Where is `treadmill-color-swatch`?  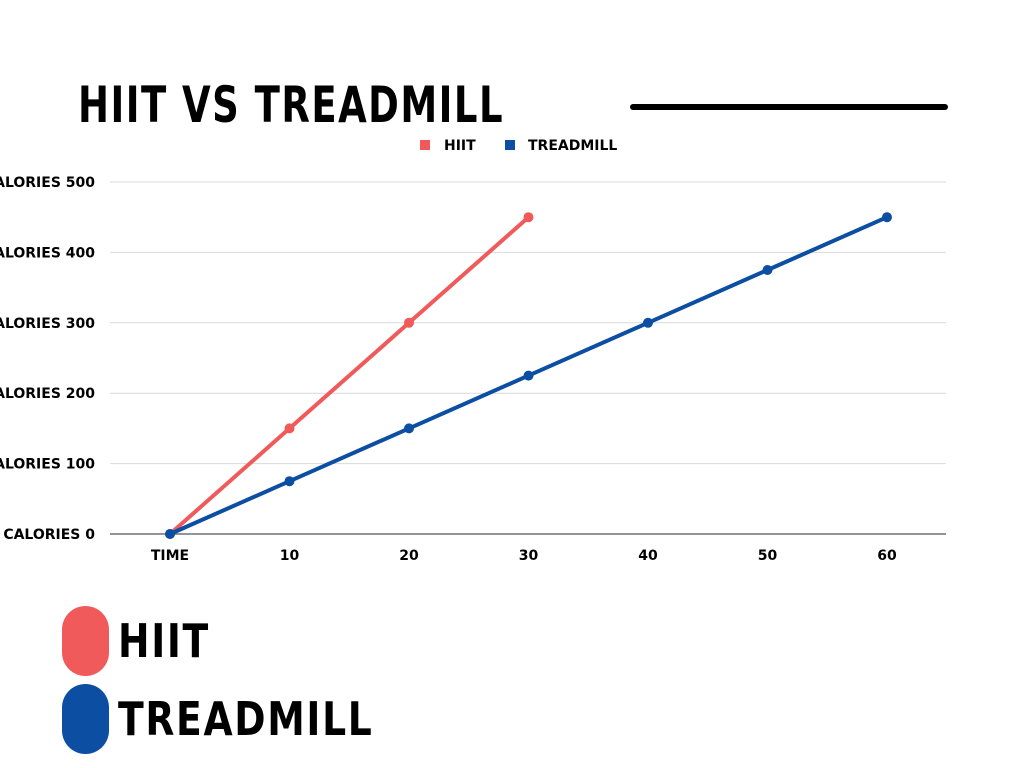 treadmill-color-swatch is located at coordinates (85, 719).